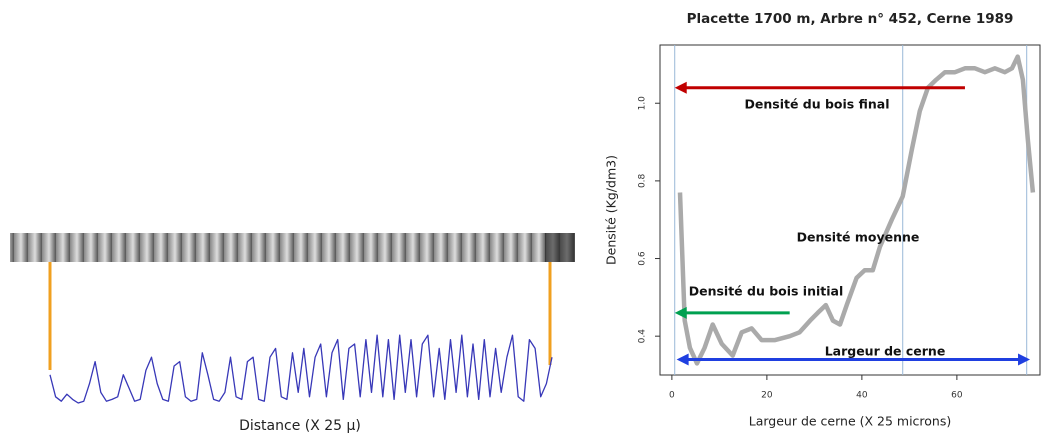  I want to click on y-tick-label: 1.0, so click(643, 103).